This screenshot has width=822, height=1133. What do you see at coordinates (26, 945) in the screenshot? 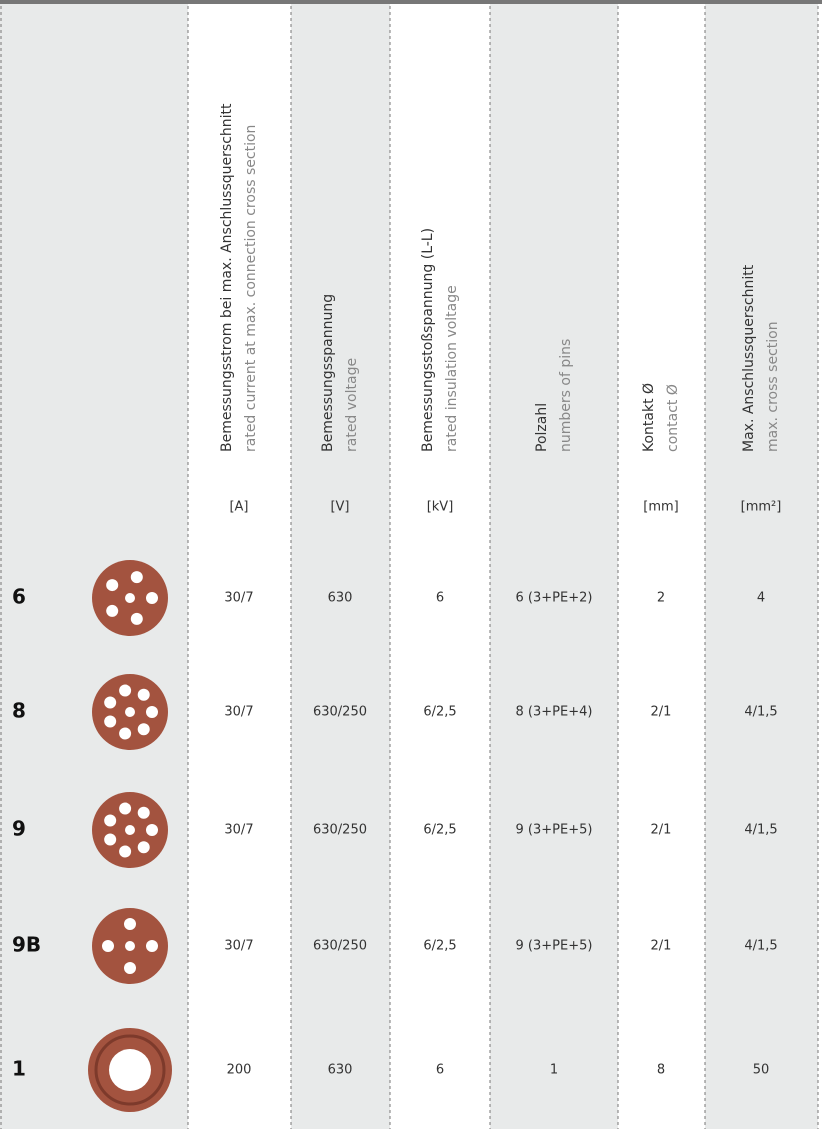
I see `row-label: 9B` at bounding box center [26, 945].